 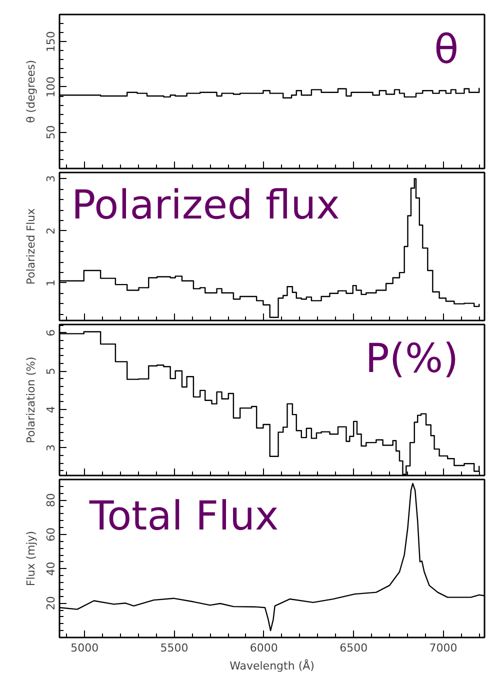 What do you see at coordinates (51, 41) in the screenshot?
I see `y-tick-label: 150` at bounding box center [51, 41].